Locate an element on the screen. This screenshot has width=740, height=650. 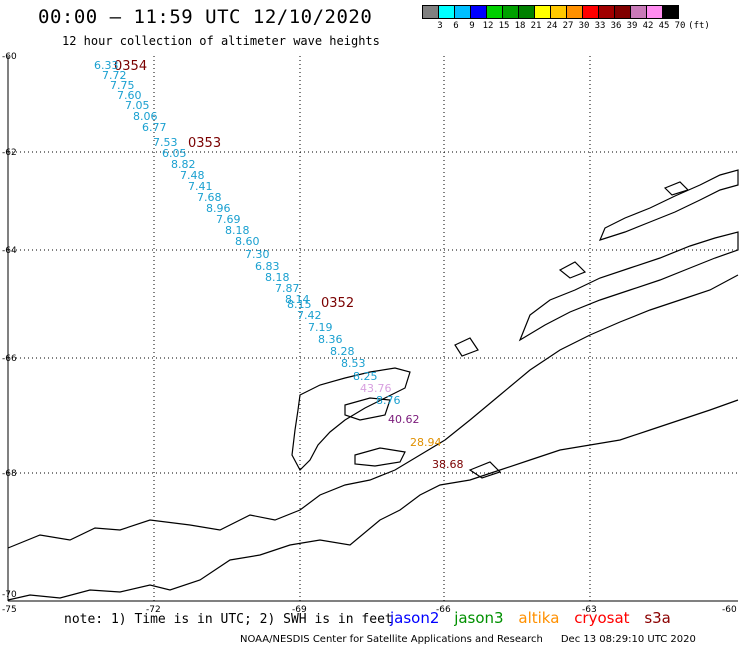
color-legend: 3 6 9 12 15 18 21 24 27 30 33 36 39 42 45 70 (ft) is located at coordinates (566, 19).